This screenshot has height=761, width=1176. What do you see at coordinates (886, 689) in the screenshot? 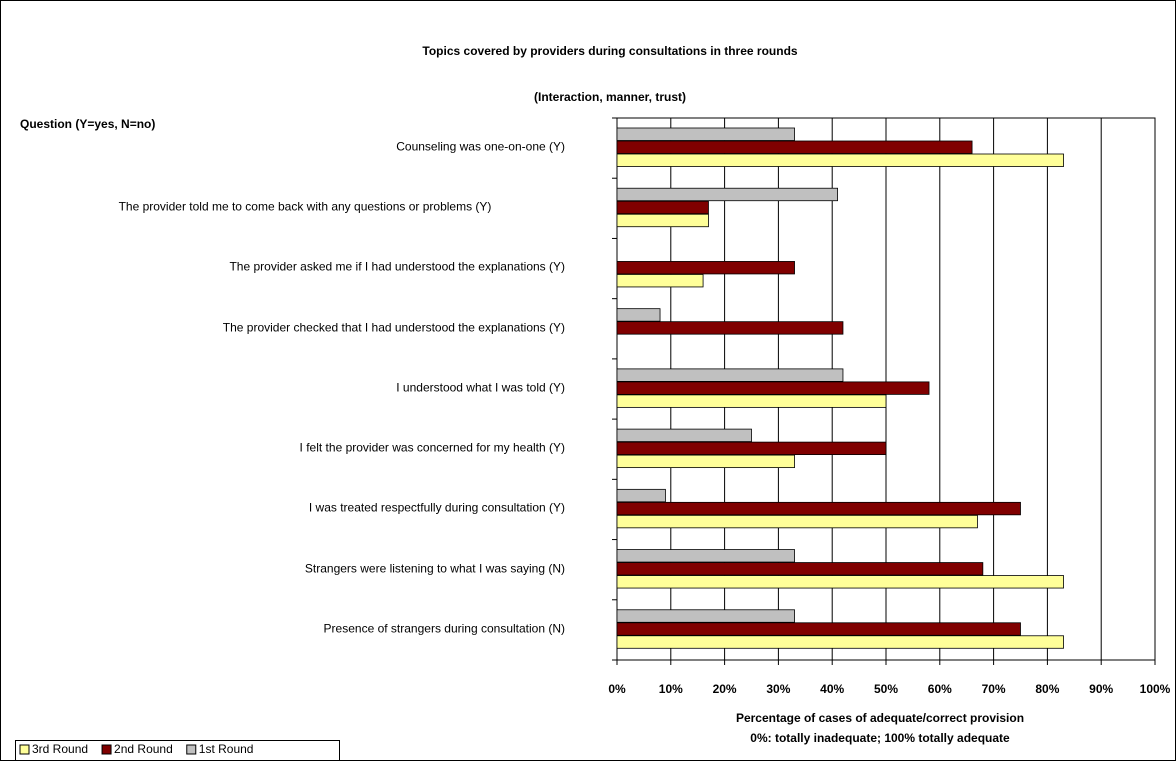
I see `x-tick-label: 50%` at bounding box center [886, 689].